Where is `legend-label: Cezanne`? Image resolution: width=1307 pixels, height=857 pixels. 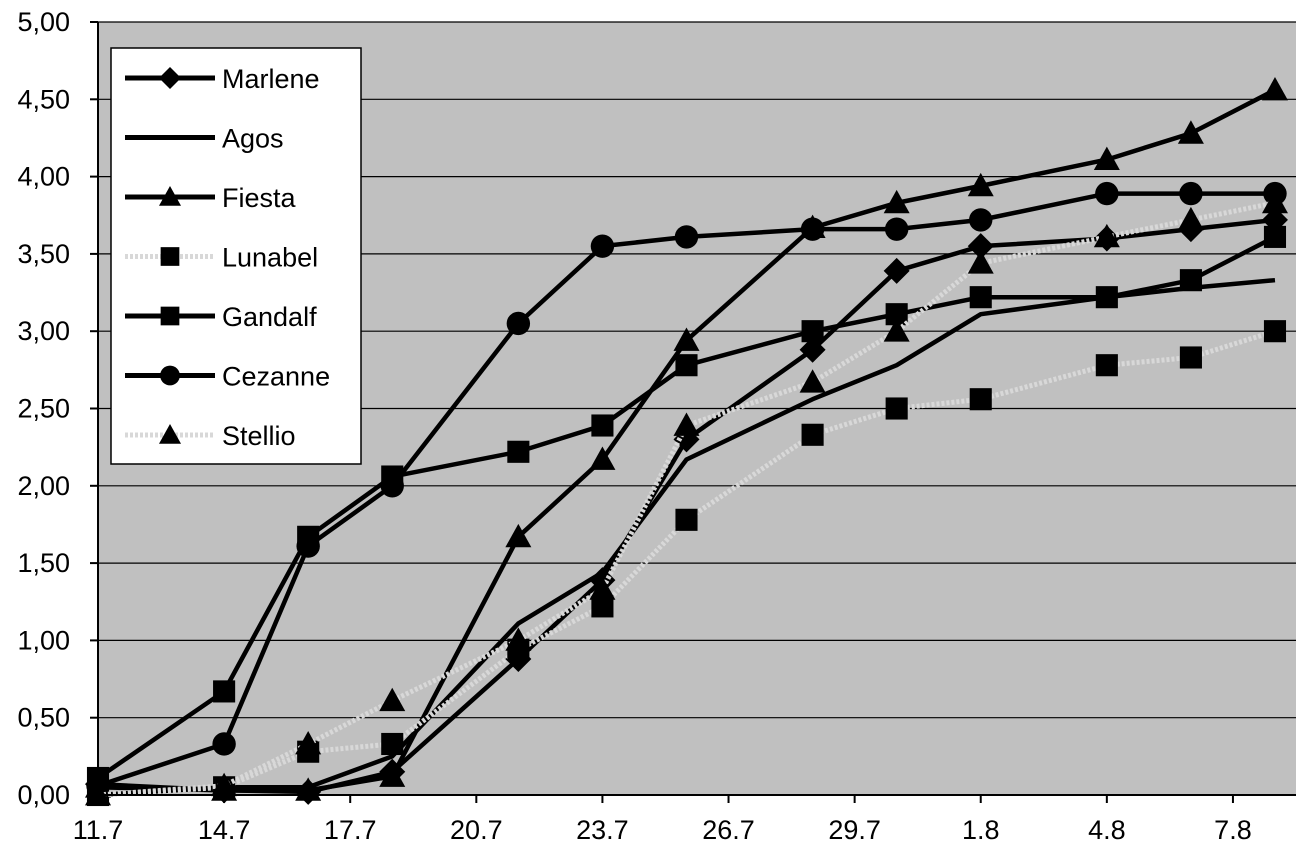
legend-label: Cezanne is located at coordinates (276, 377).